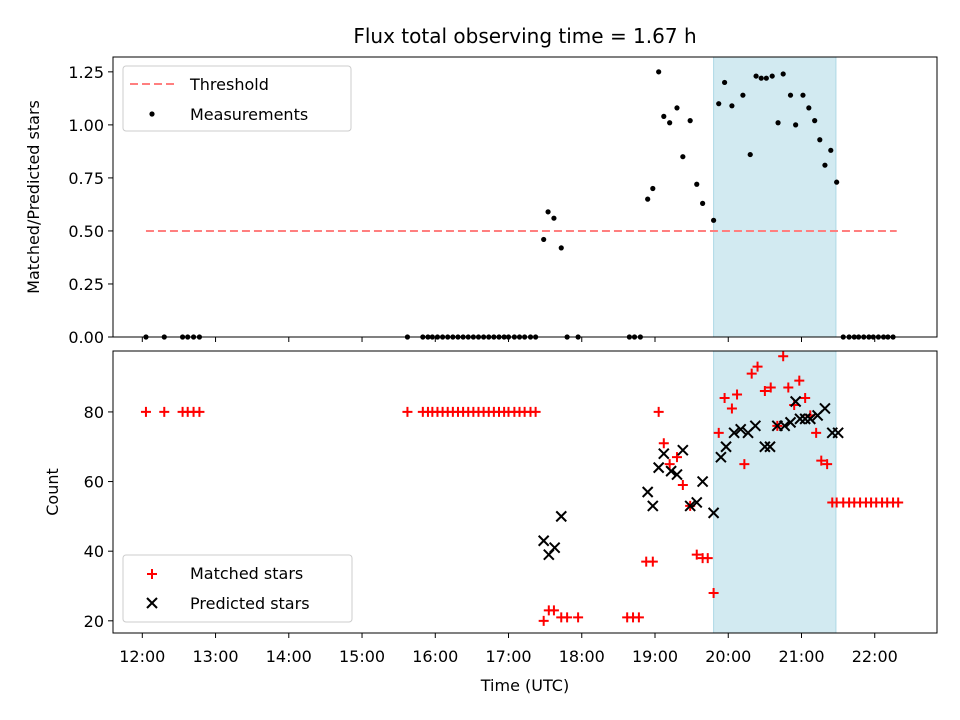 The height and width of the screenshot is (720, 960). Describe the element at coordinates (249, 114) in the screenshot. I see `legend-measurements-label: Measurements` at that location.